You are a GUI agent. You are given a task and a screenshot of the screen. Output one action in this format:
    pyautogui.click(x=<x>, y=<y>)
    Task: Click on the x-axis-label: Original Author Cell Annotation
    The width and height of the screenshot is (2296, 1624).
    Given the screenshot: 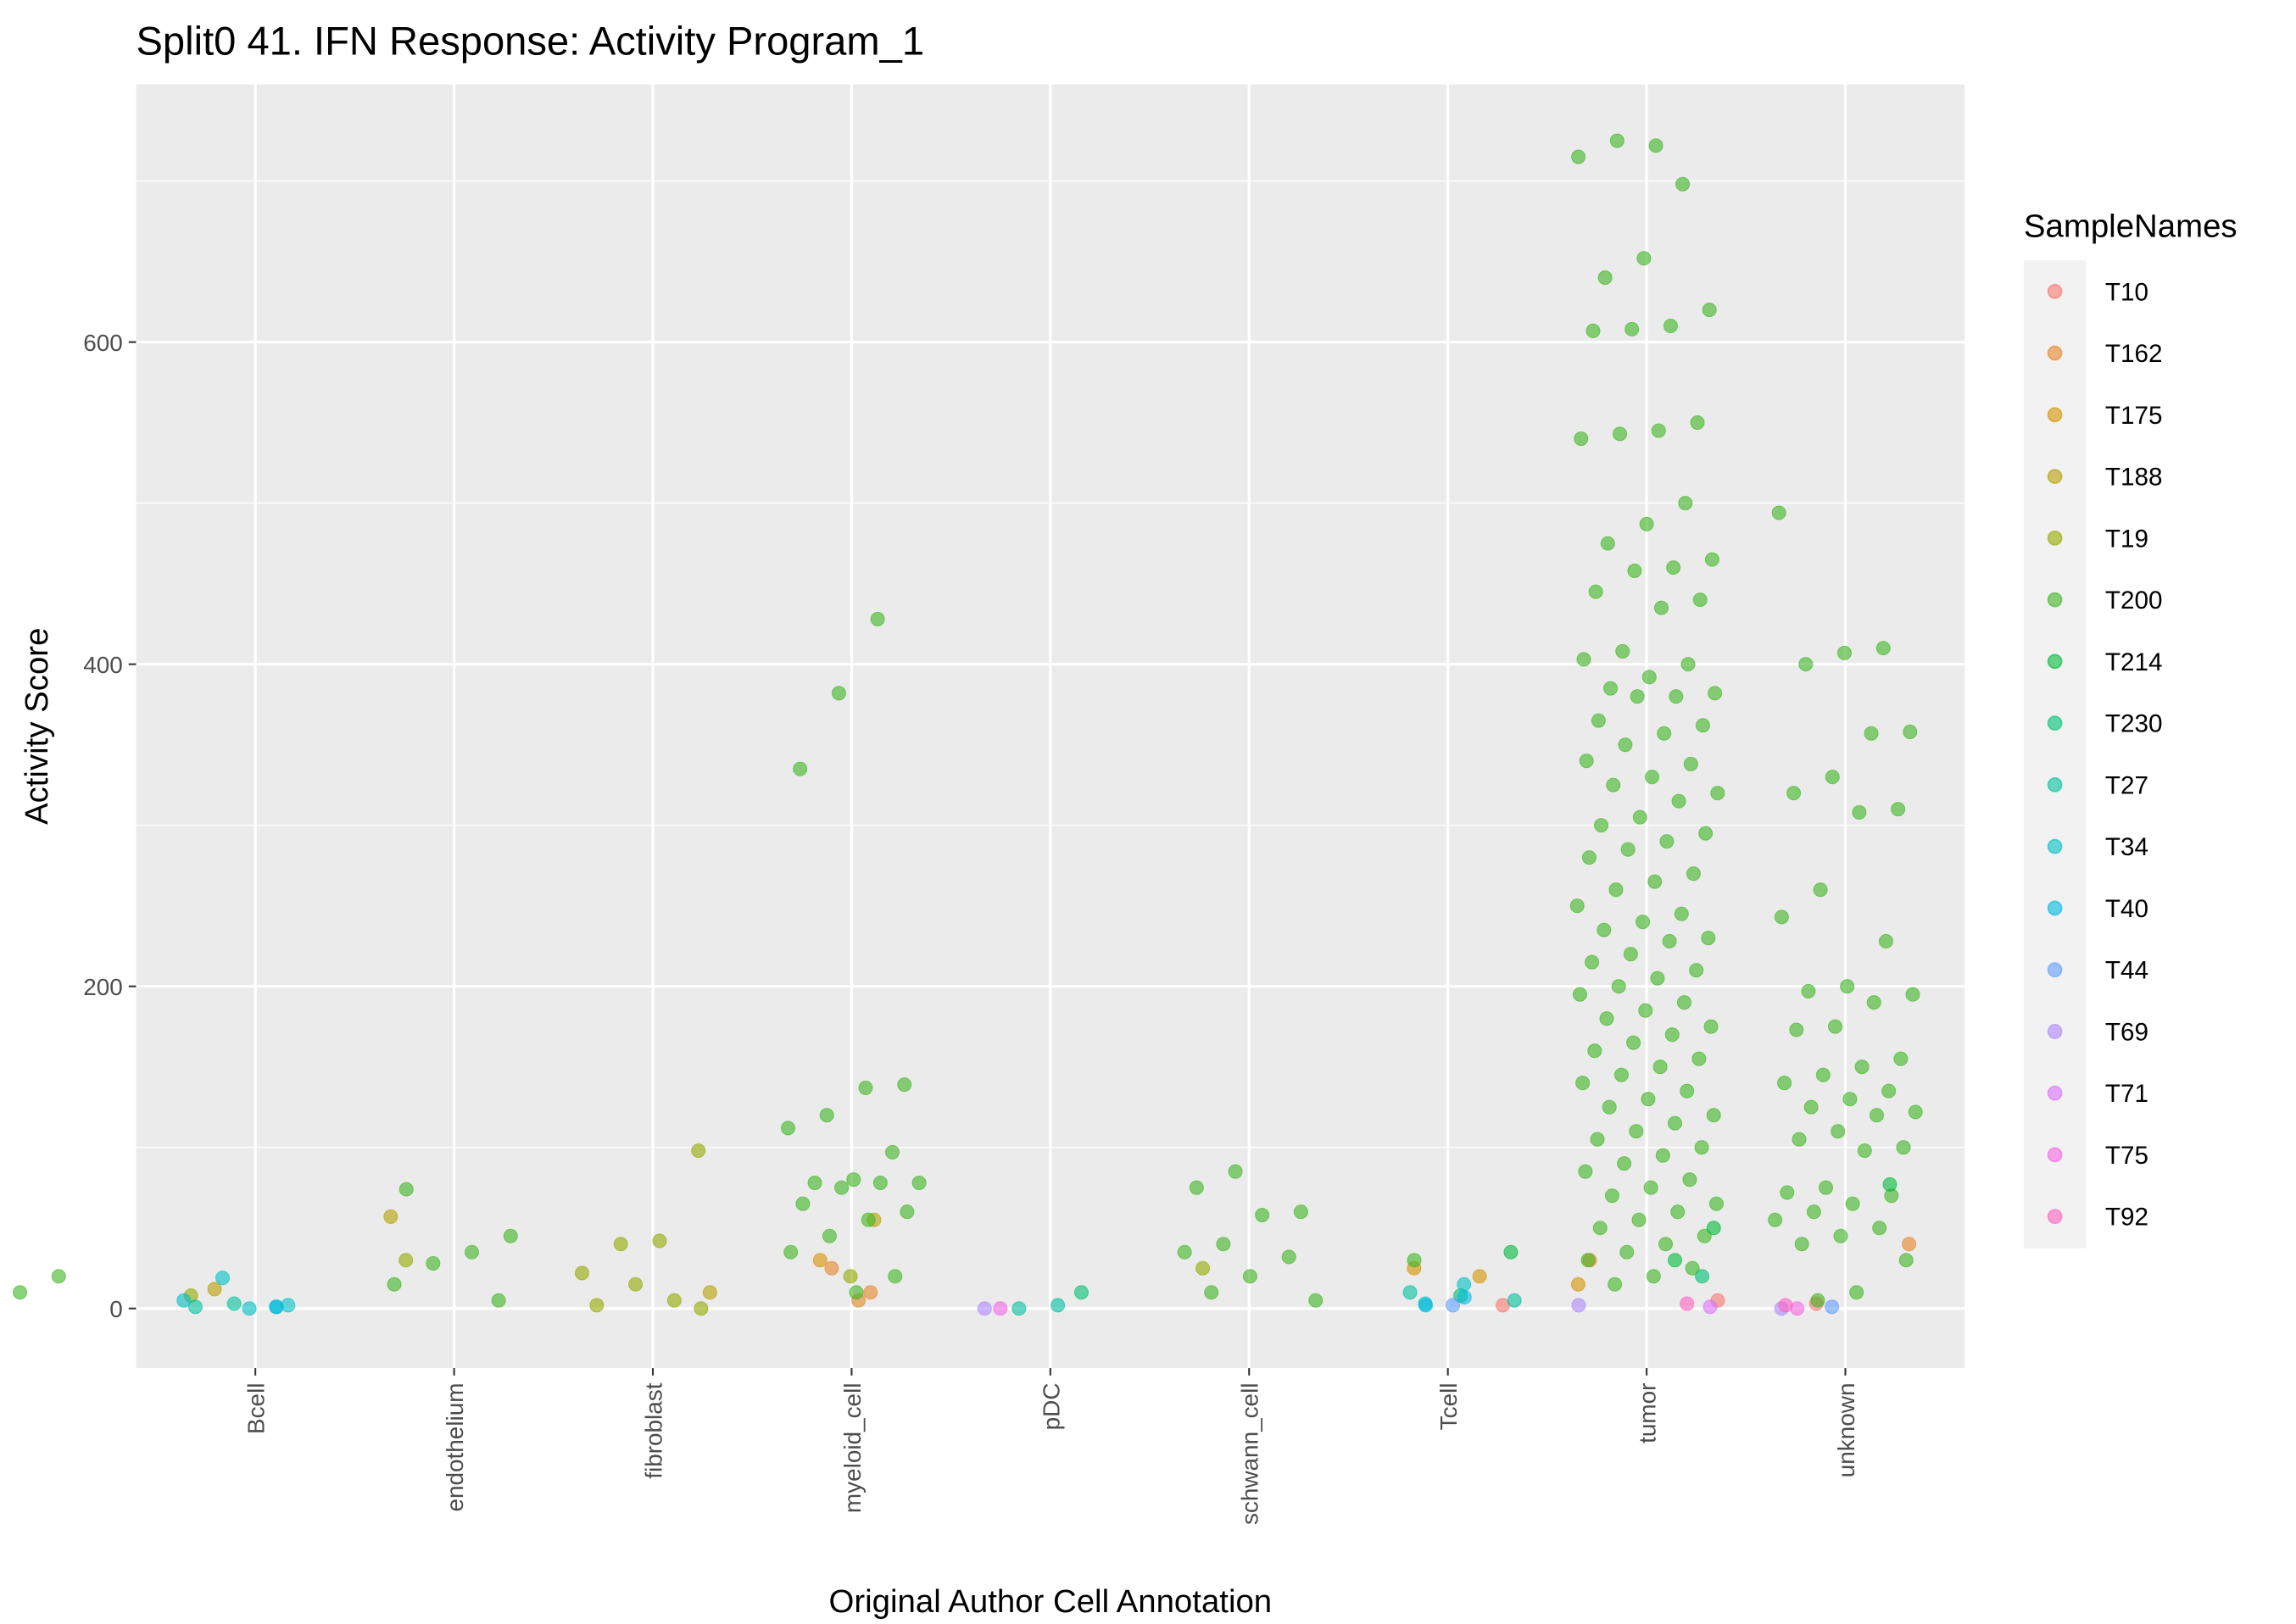 What is the action you would take?
    pyautogui.click(x=1051, y=1602)
    